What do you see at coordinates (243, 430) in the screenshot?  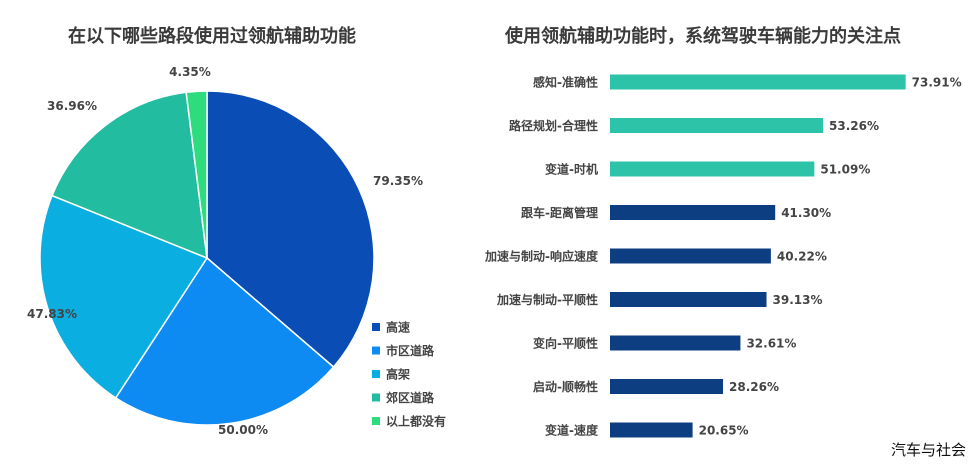 I see `pie-slice-label: 50.00%` at bounding box center [243, 430].